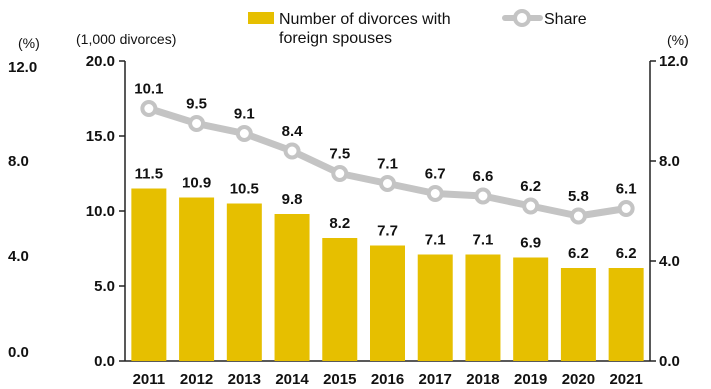 Image resolution: width=711 pixels, height=389 pixels. What do you see at coordinates (578, 379) in the screenshot?
I see `x-tick-label-2020: 2020` at bounding box center [578, 379].